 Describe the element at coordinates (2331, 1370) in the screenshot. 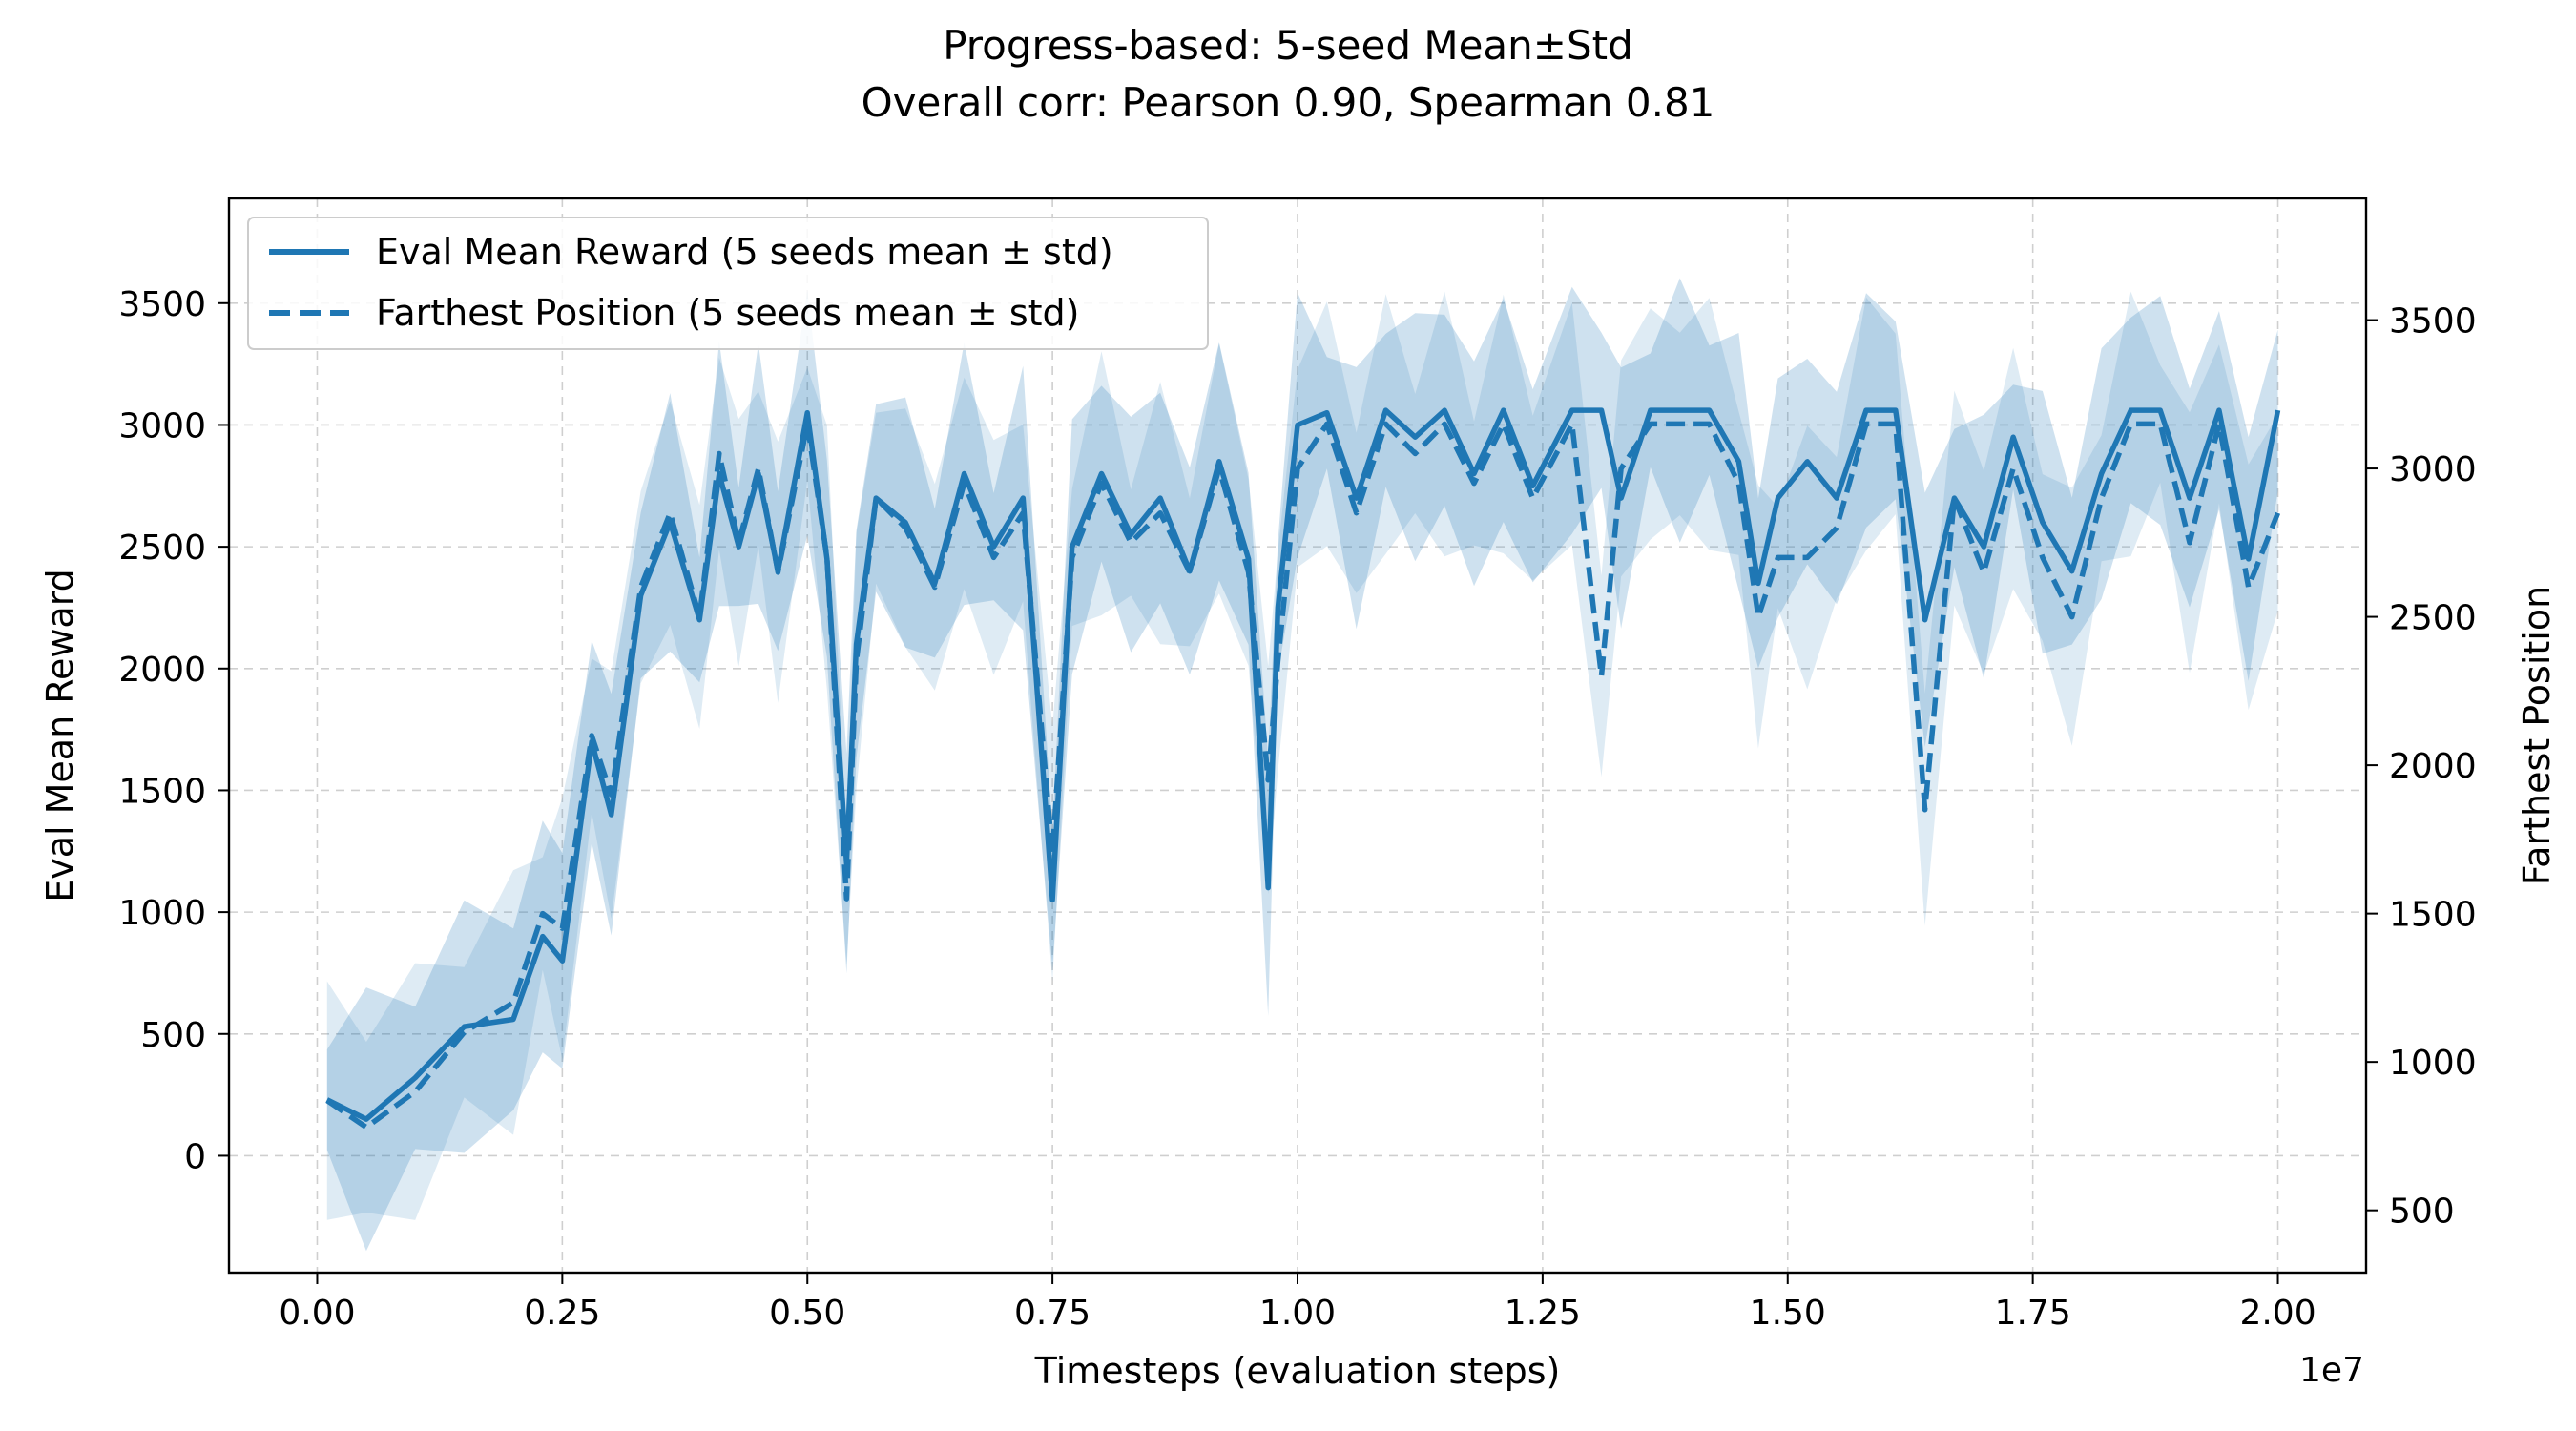

I see `x-offset-label: 1e7` at that location.